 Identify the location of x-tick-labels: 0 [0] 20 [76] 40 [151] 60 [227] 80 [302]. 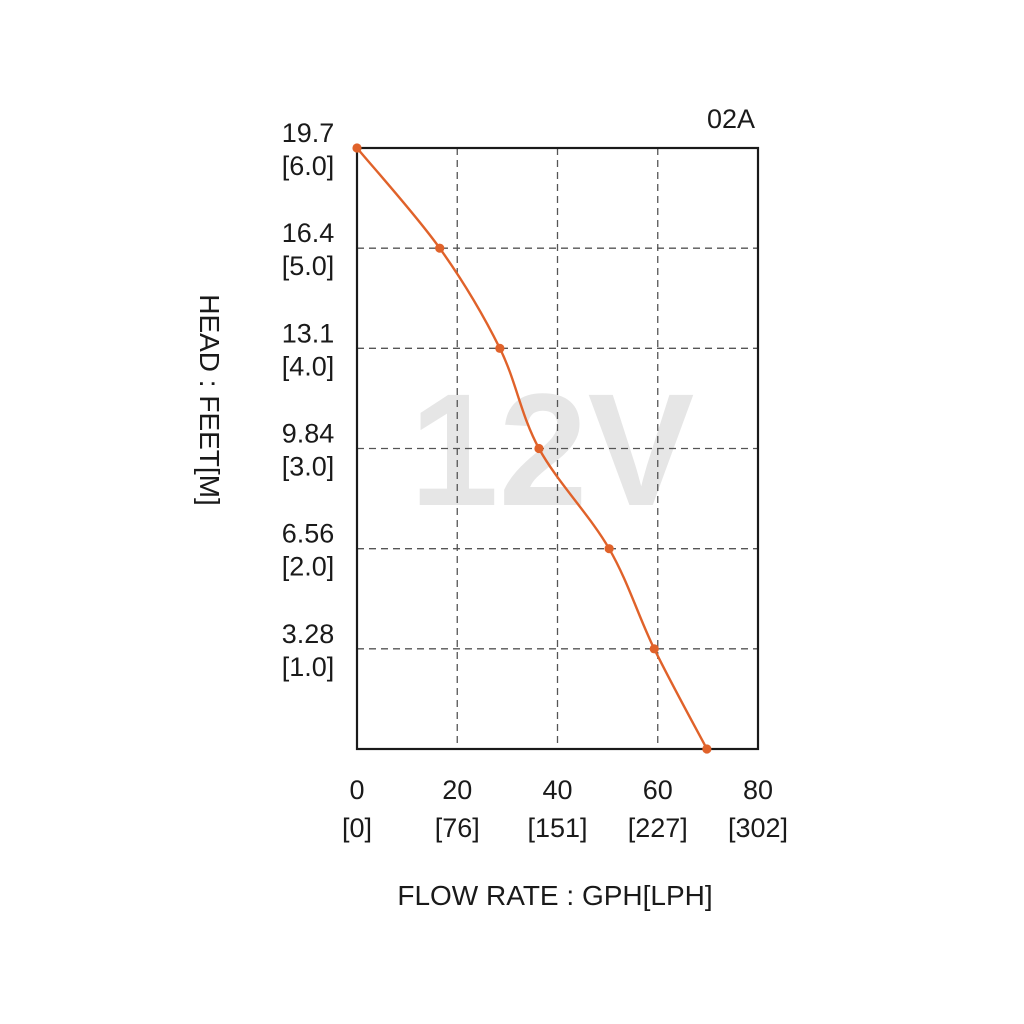
(565, 809).